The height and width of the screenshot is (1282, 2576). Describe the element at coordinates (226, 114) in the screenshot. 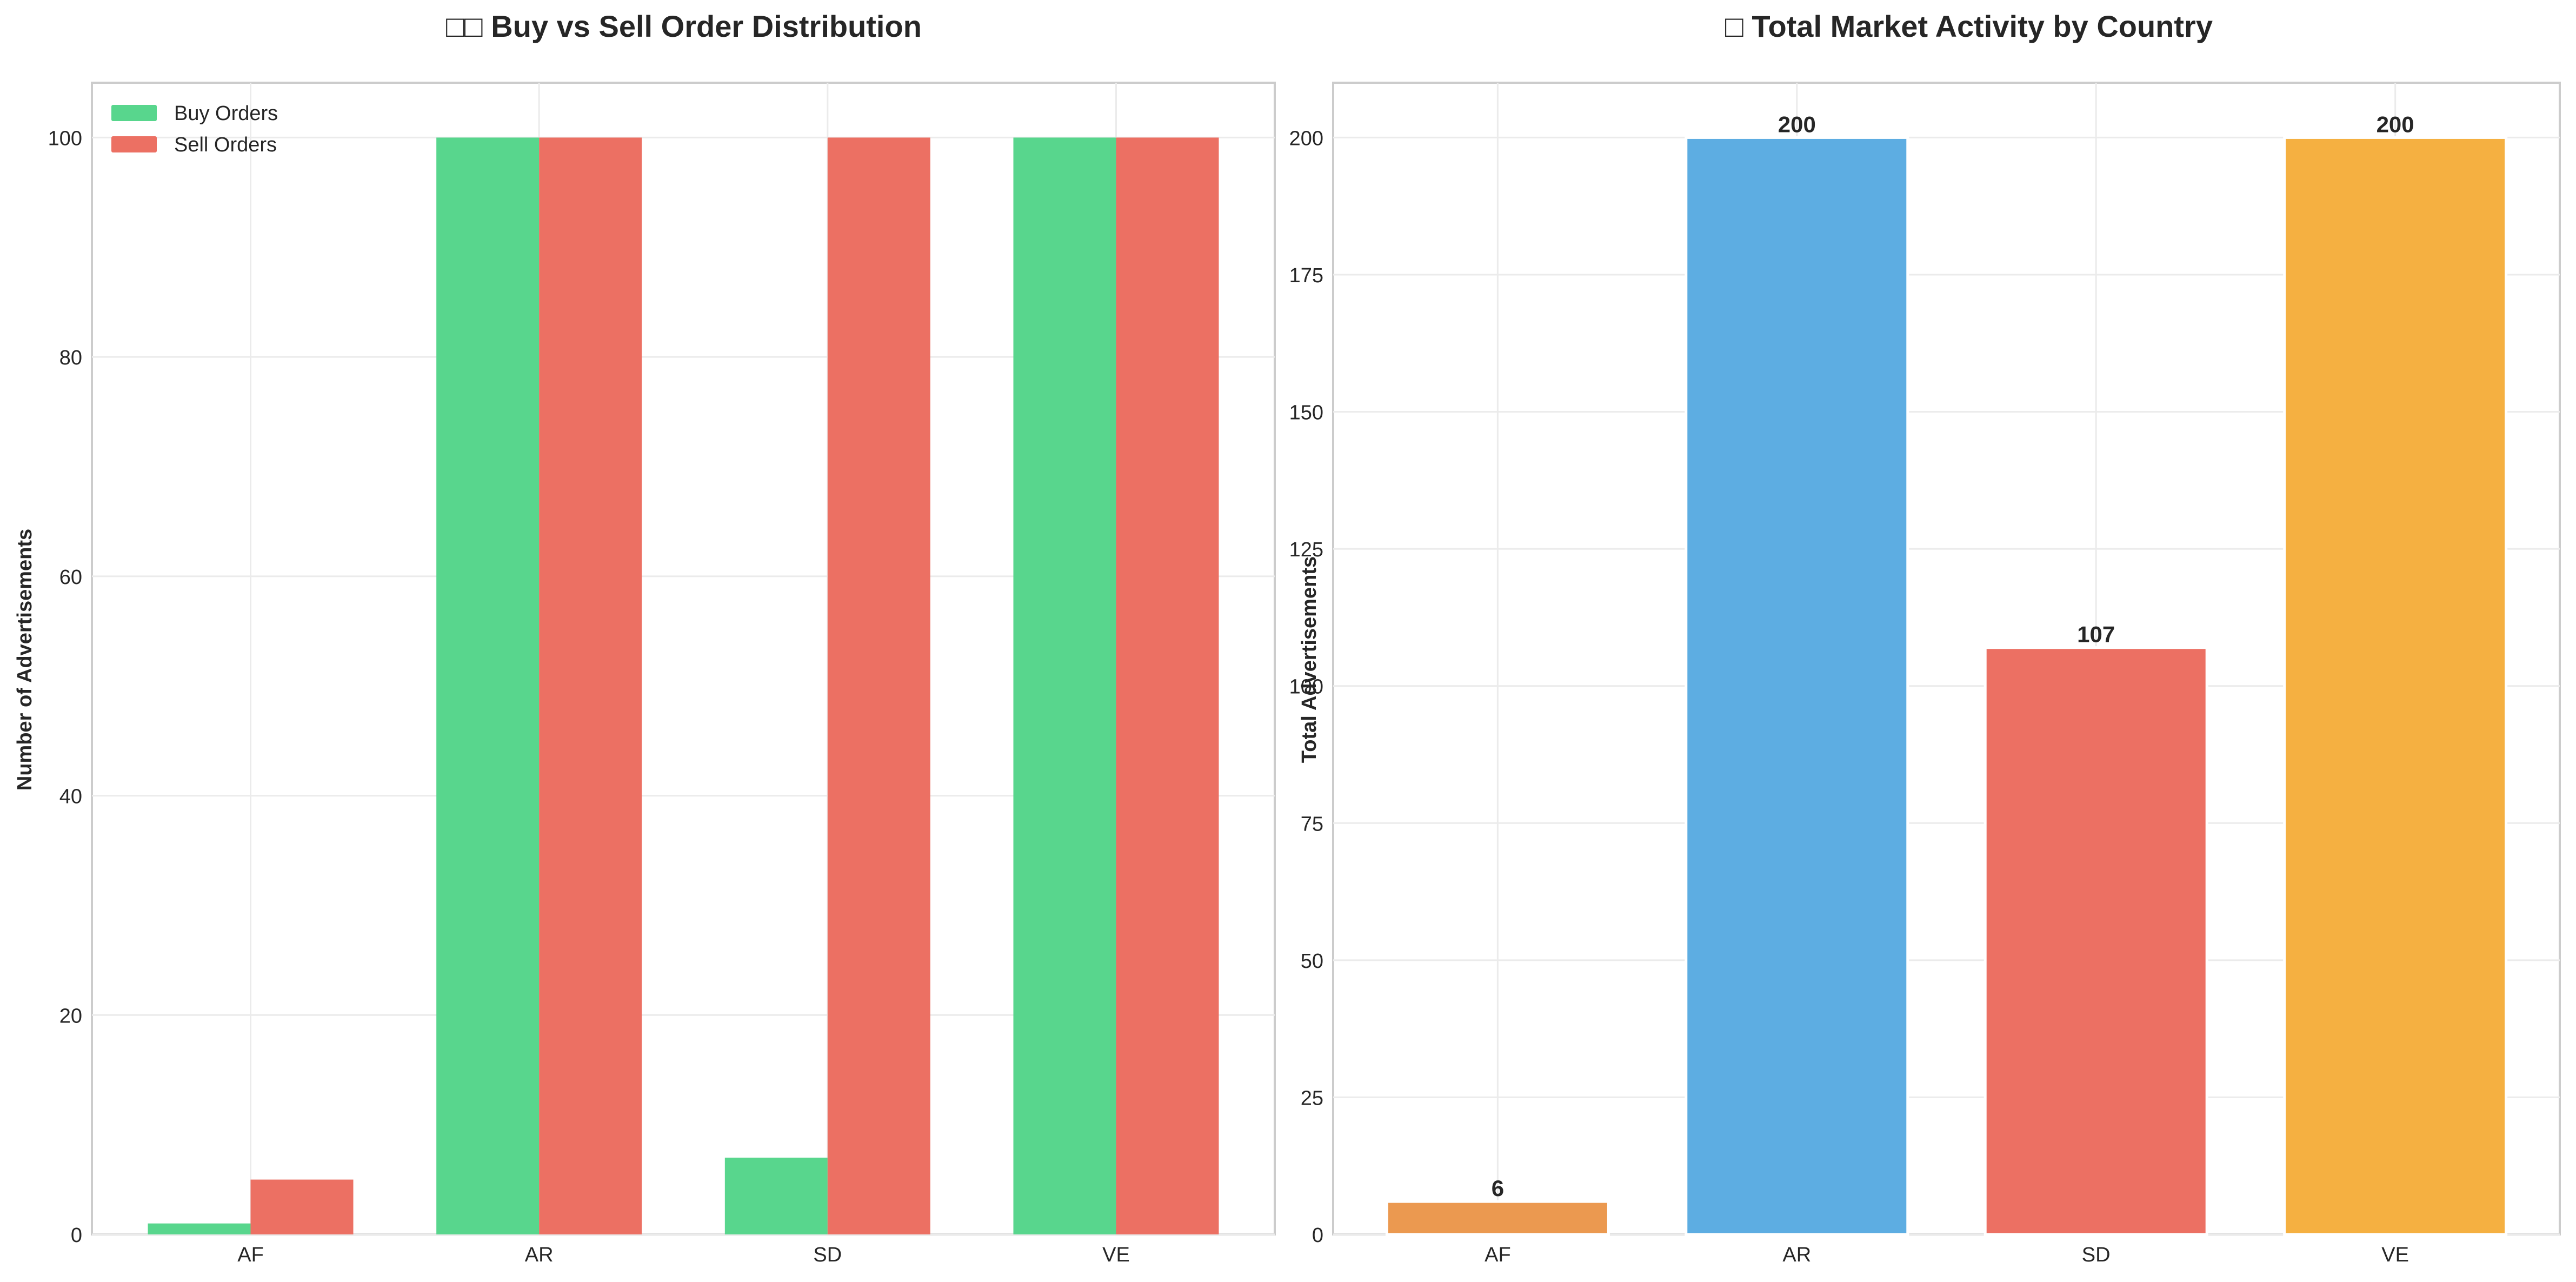

I see `legend-label-buy: Buy Orders` at that location.